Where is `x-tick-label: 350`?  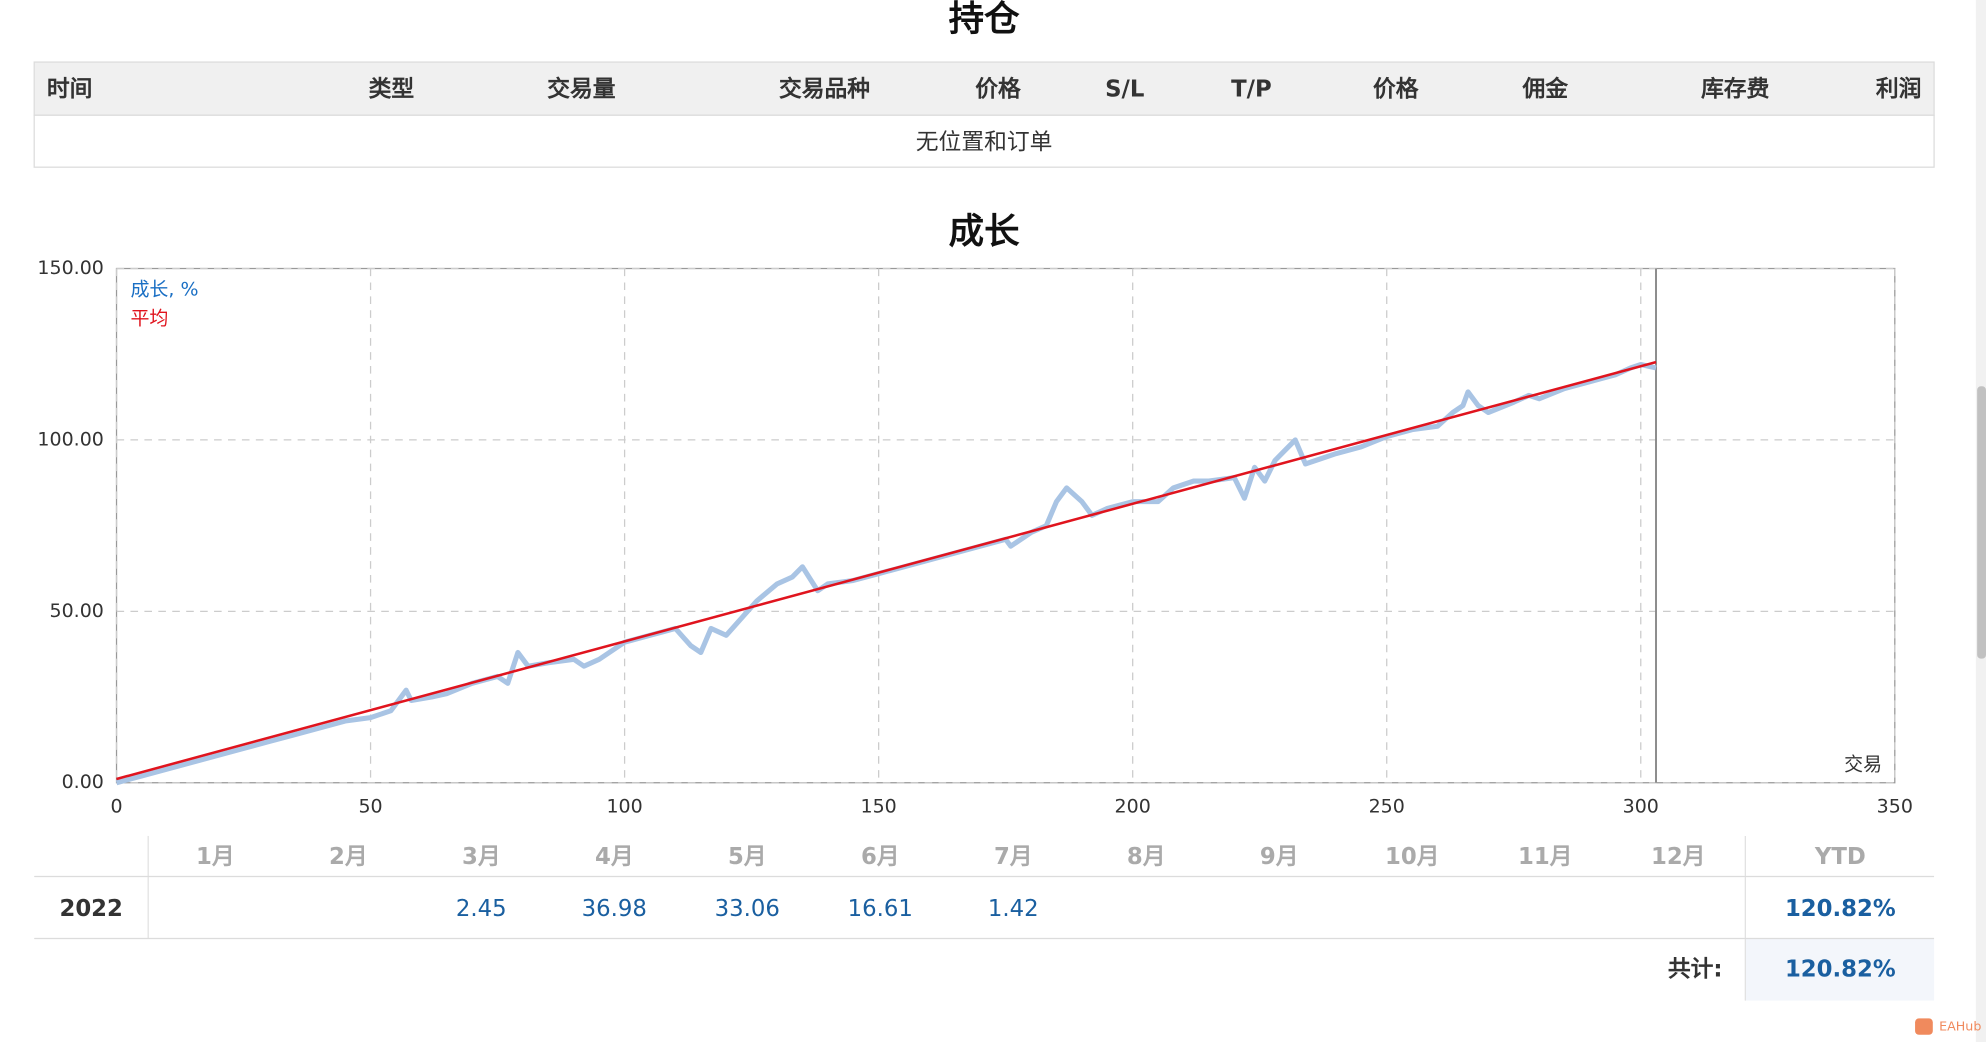
x-tick-label: 350 is located at coordinates (1895, 806).